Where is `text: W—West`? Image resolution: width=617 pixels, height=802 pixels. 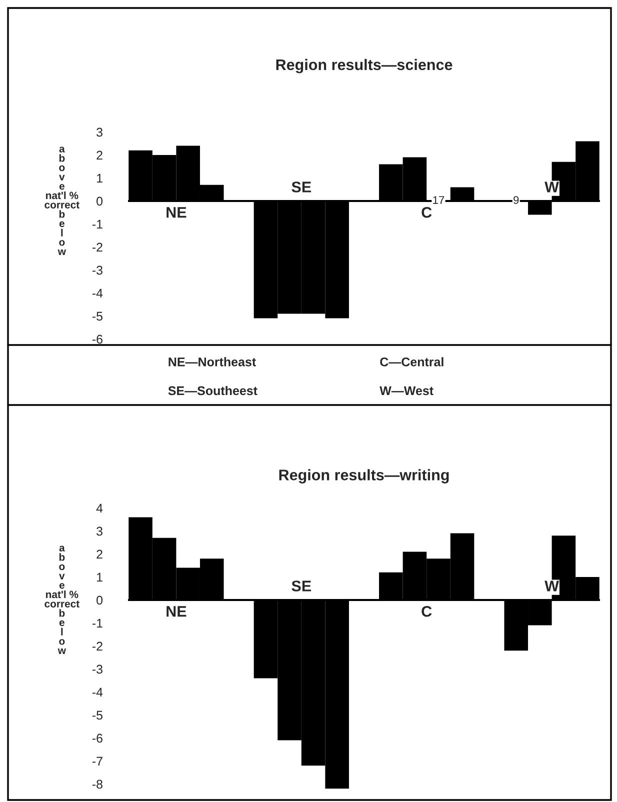 text: W—West is located at coordinates (407, 391).